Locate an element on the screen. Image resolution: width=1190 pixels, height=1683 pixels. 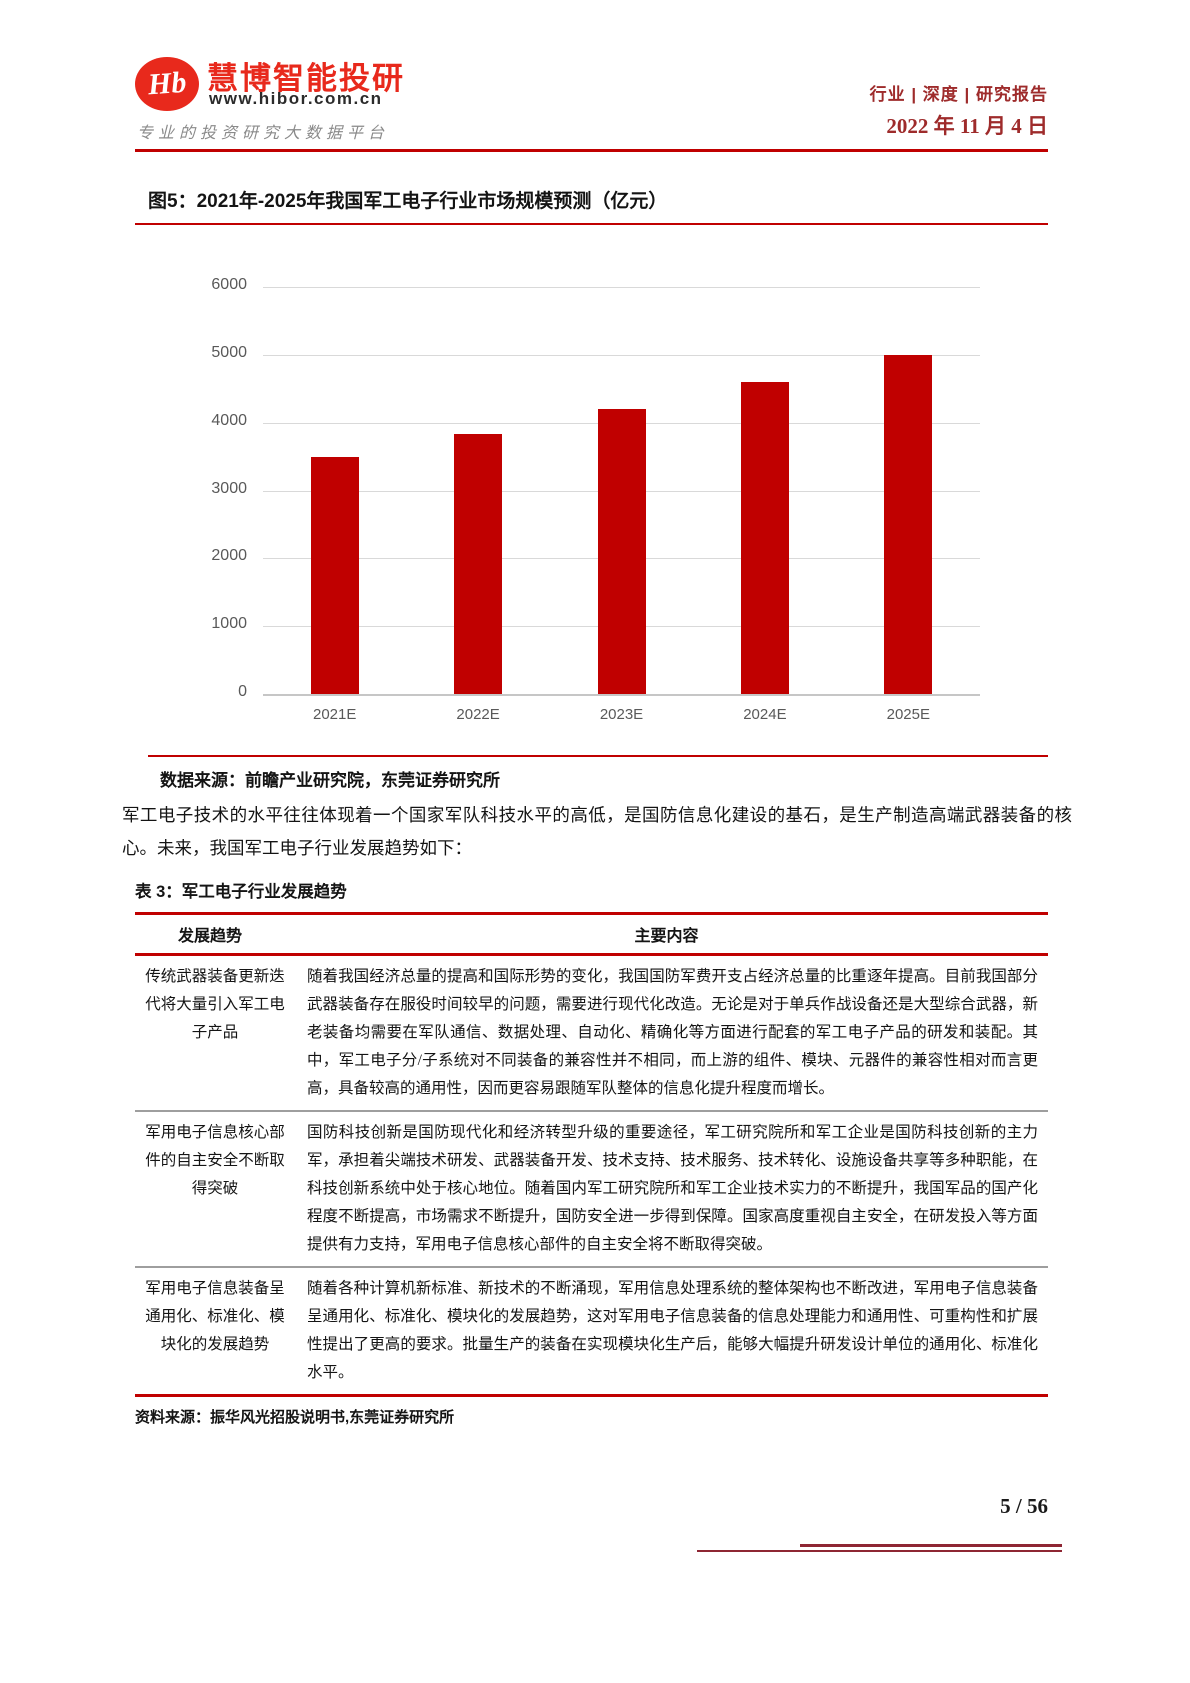
bar-2025E is located at coordinates (908, 524).